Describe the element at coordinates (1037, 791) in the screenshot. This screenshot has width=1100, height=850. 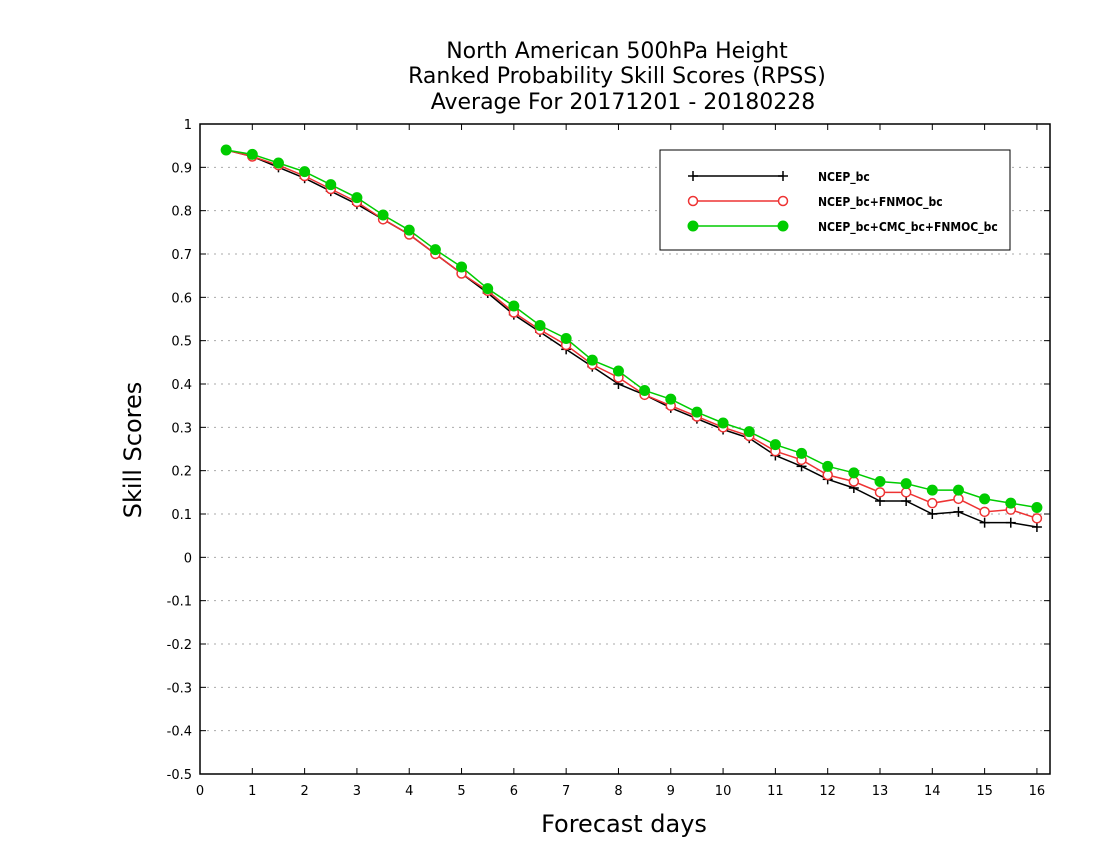
I see `x-tick-label: 16` at that location.